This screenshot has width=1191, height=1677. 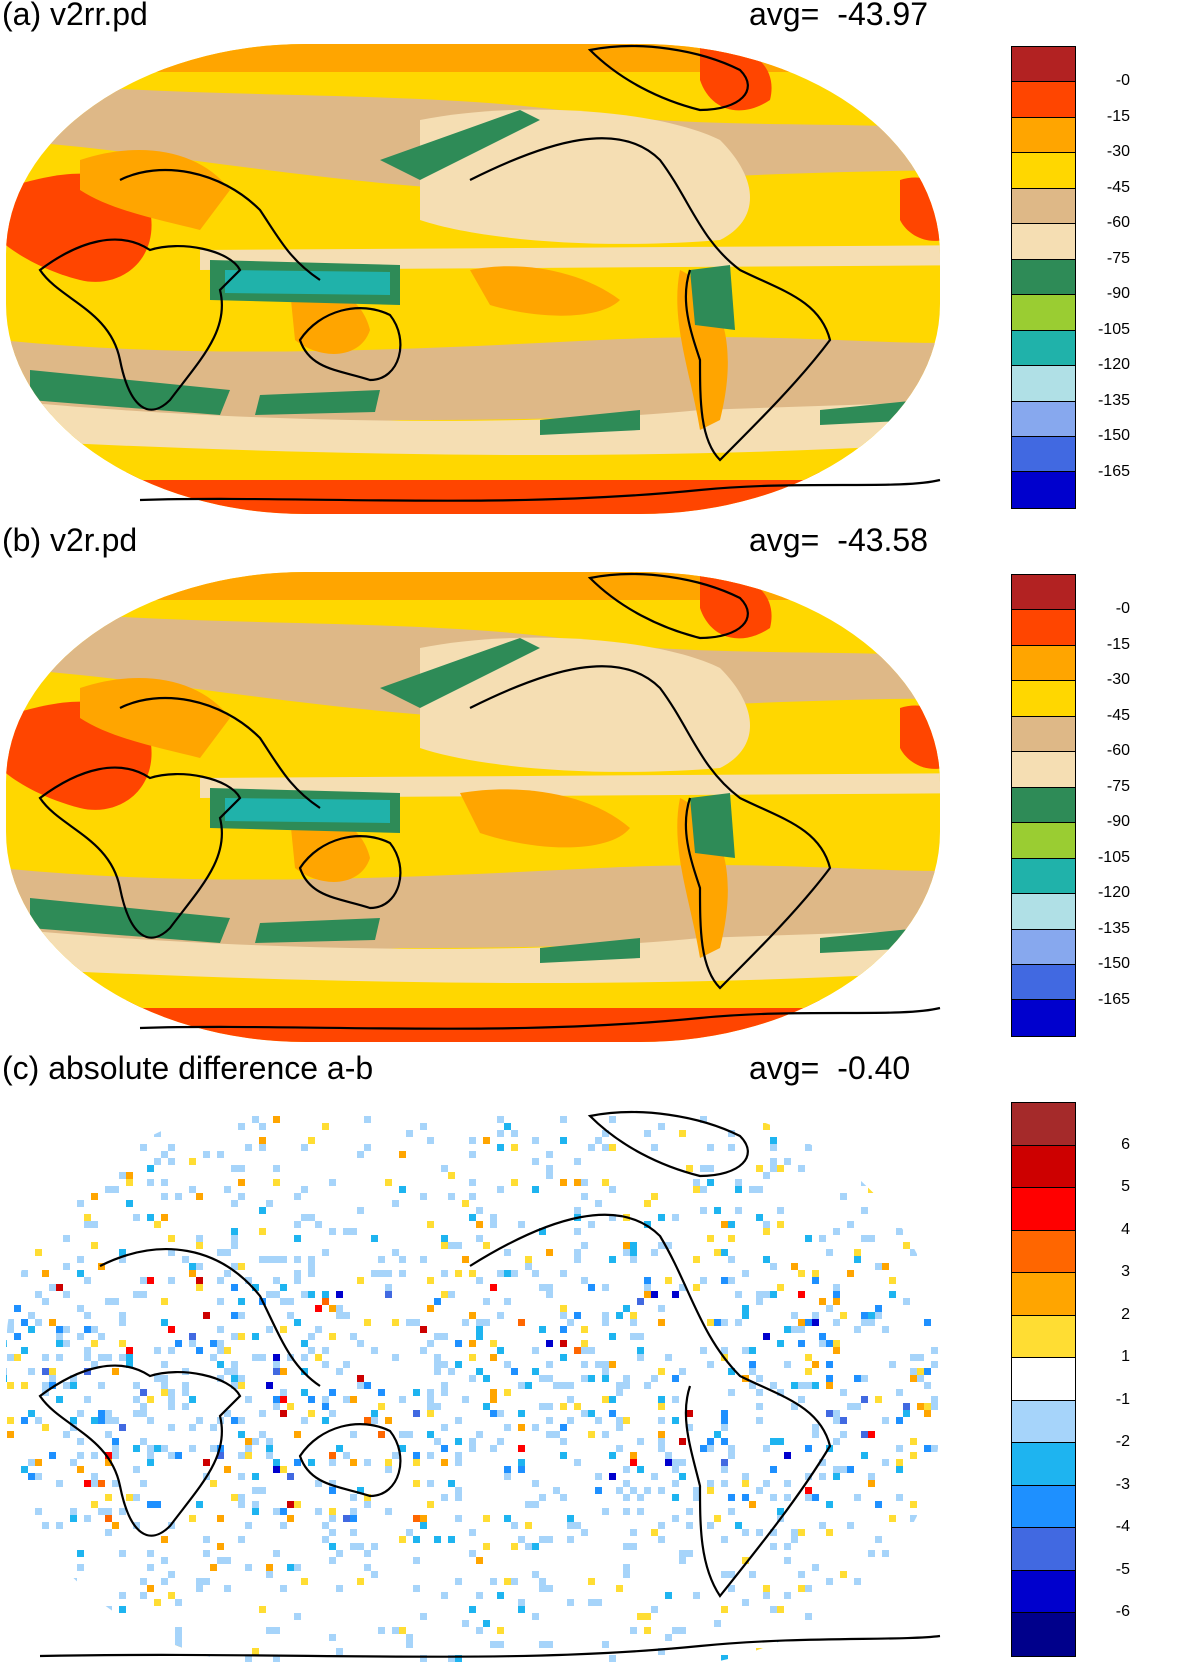 What do you see at coordinates (1122, 81) in the screenshot?
I see `colorbar-tick-label: -0` at bounding box center [1122, 81].